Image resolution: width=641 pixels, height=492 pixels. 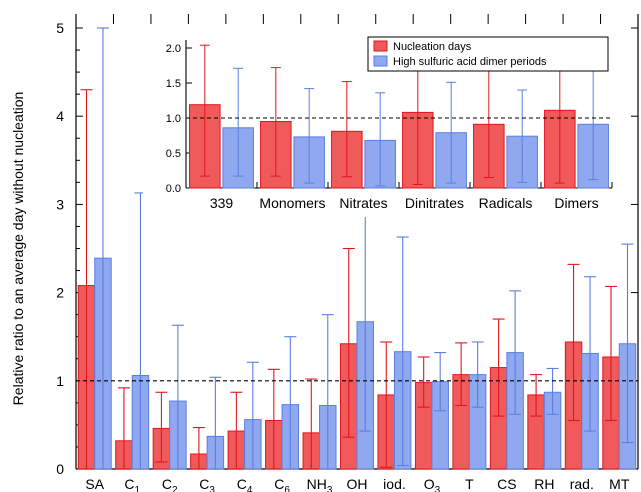 I want to click on x-tick-label: iod., so click(x=394, y=484).